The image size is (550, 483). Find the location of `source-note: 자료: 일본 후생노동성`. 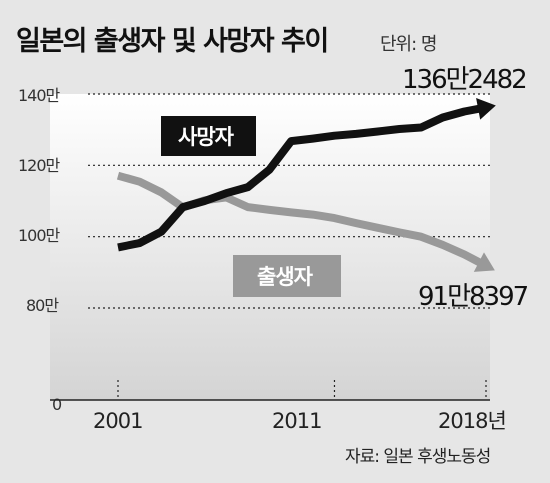

source-note: 자료: 일본 후생노동성 is located at coordinates (417, 457).